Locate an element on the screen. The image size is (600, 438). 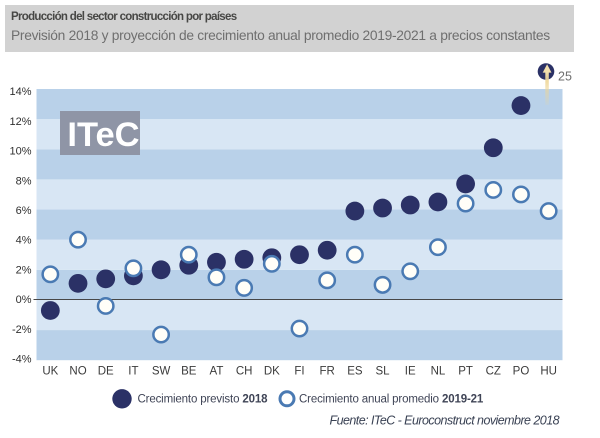
svg-text: 8% is located at coordinates (24, 181).